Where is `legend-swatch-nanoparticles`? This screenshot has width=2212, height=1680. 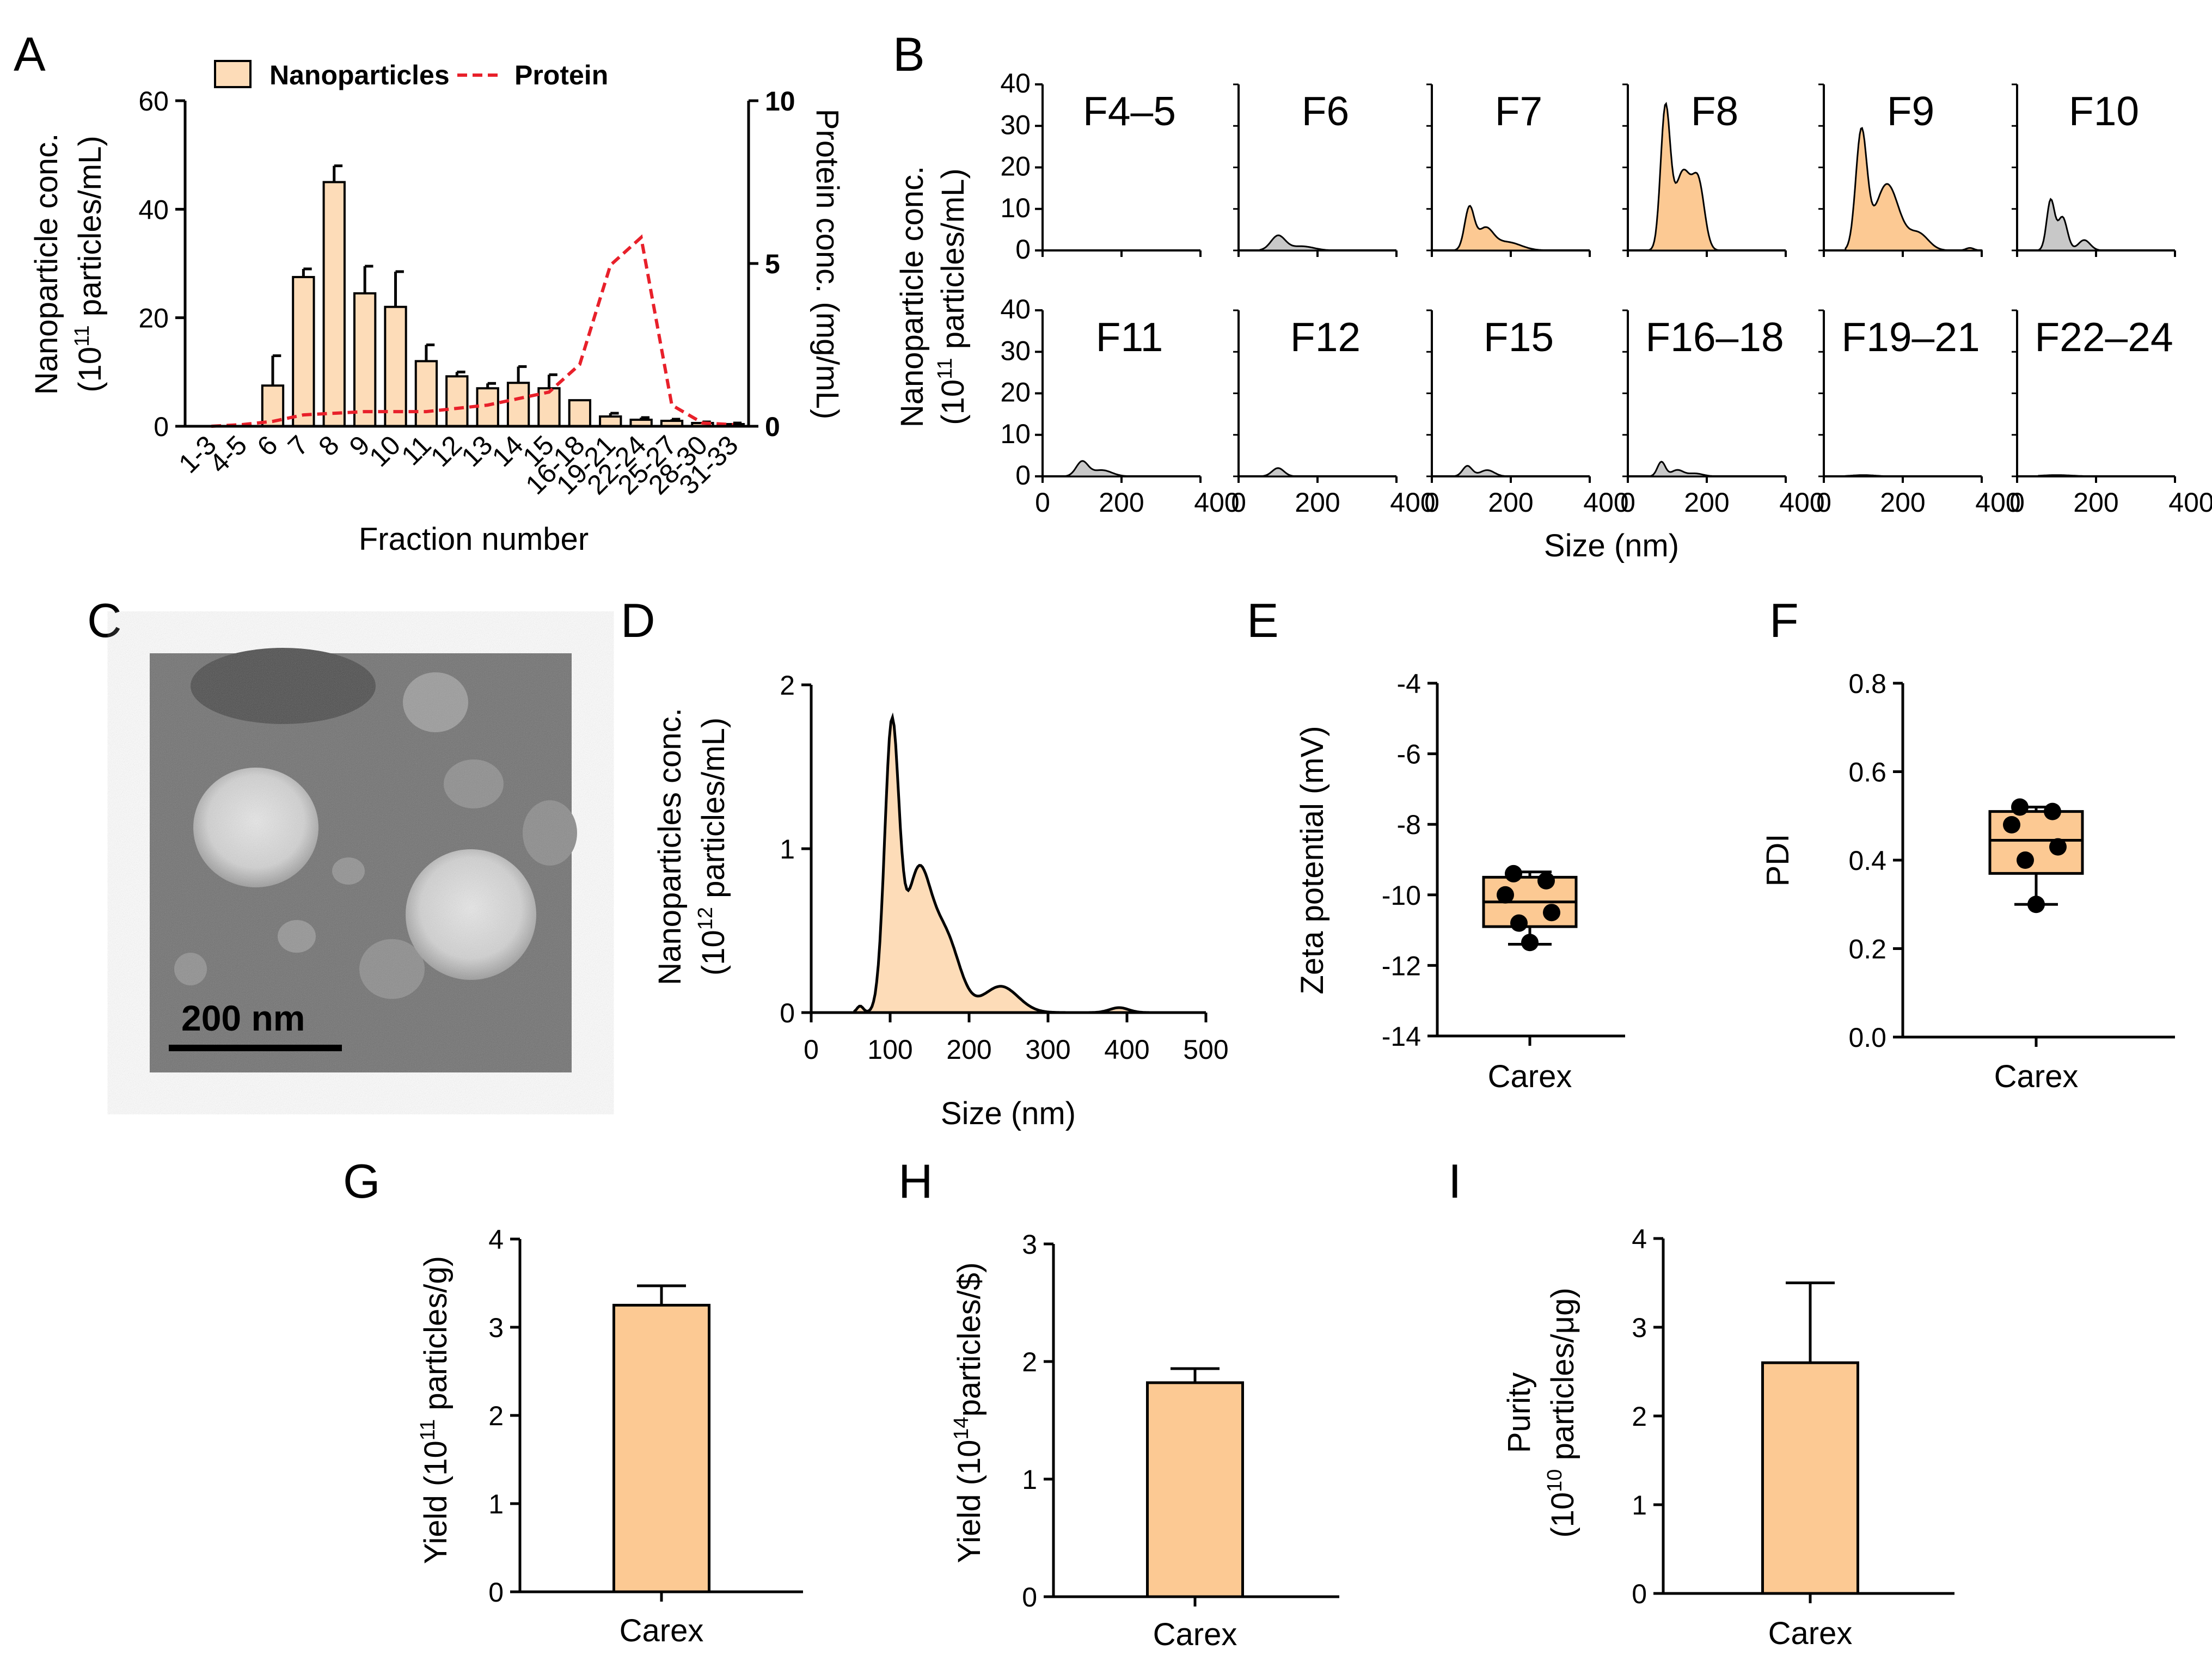
legend-swatch-nanoparticles is located at coordinates (233, 74).